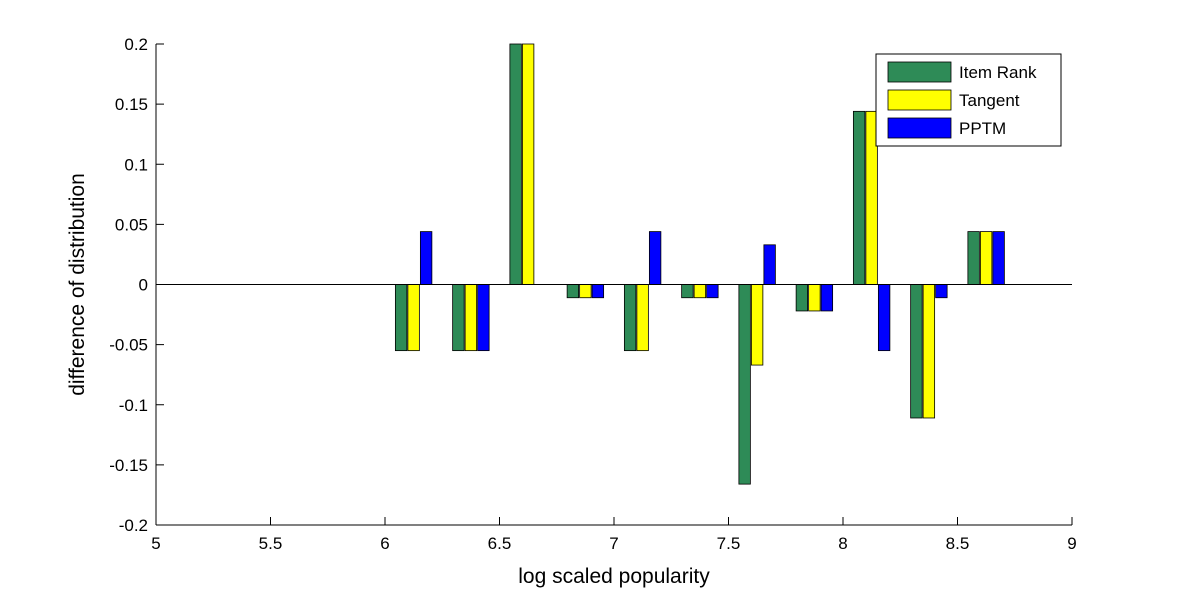 The height and width of the screenshot is (591, 1183). Describe the element at coordinates (842, 543) in the screenshot. I see `x-tick-label-6: 8` at that location.